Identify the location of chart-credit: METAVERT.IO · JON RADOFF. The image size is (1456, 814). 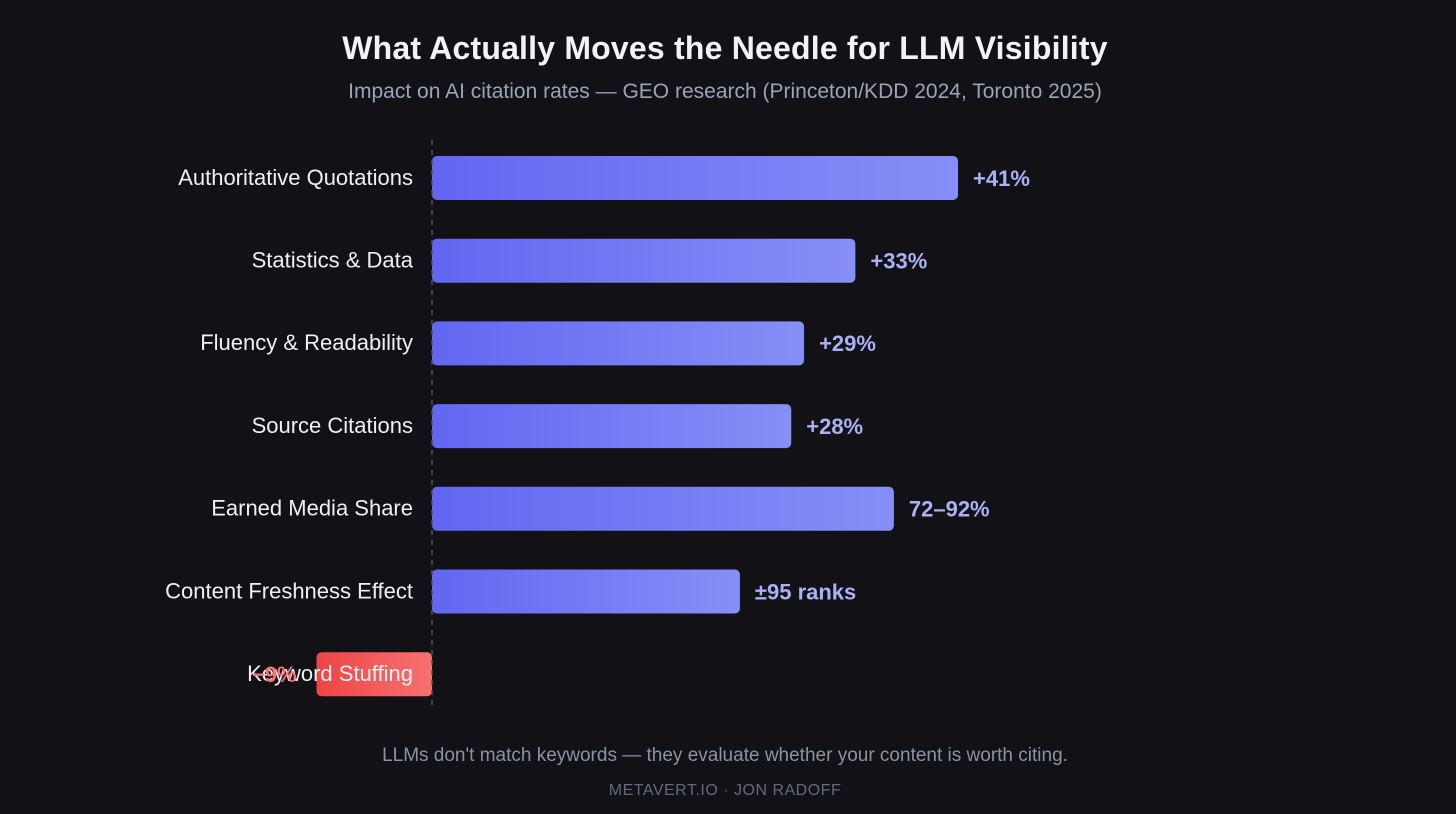
(725, 790).